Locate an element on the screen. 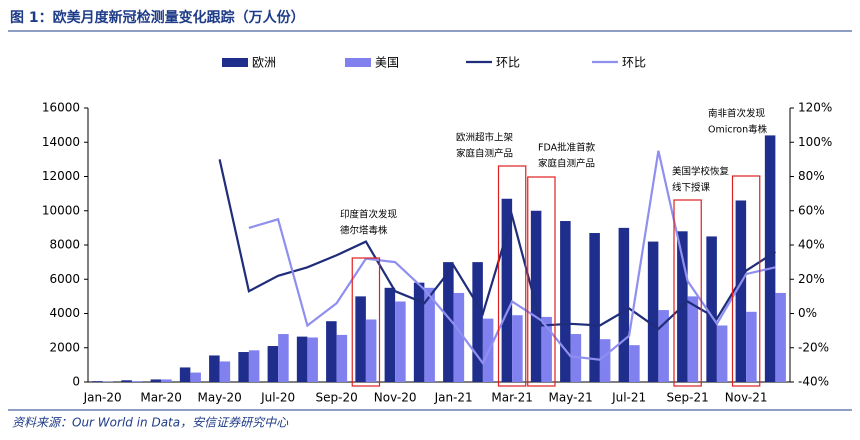 Image resolution: width=860 pixels, height=440 pixels. annotation: Omicron毒株 is located at coordinates (738, 130).